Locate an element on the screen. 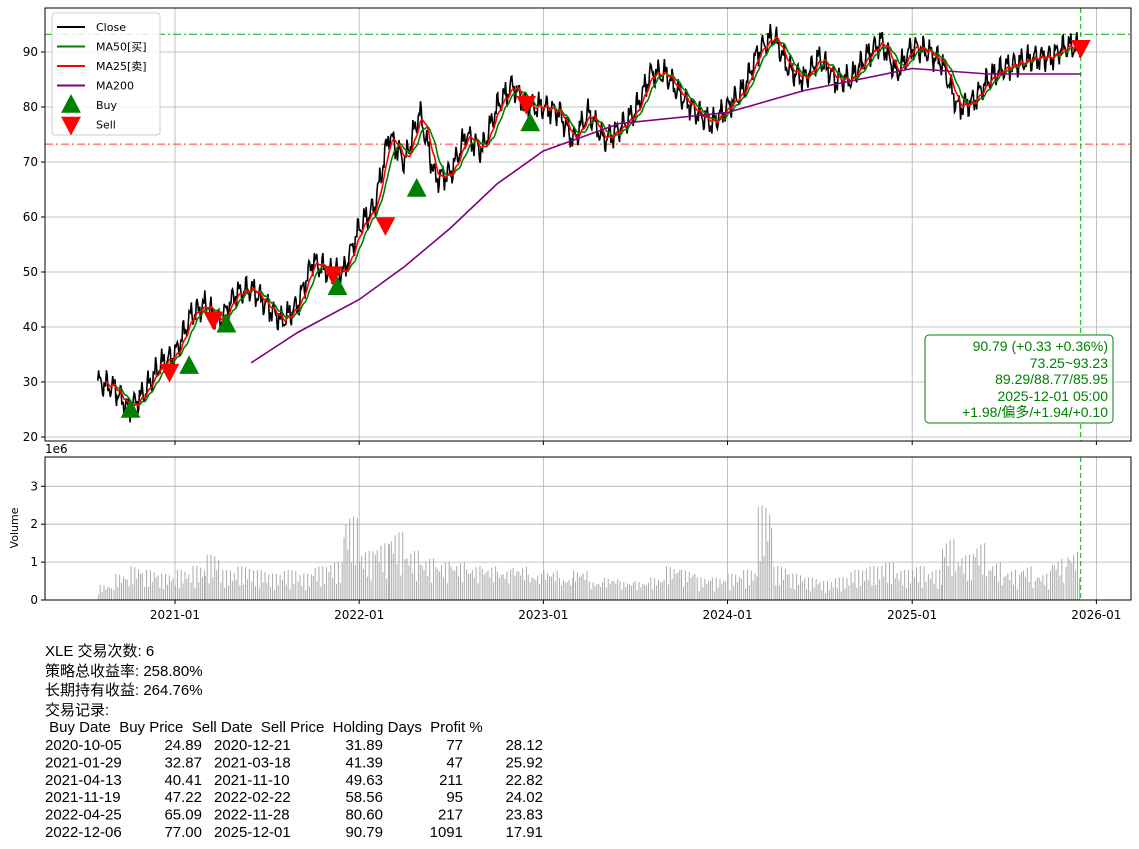 This screenshot has width=1139, height=849. trade-sell-date: 2021-11-10 is located at coordinates (252, 780).